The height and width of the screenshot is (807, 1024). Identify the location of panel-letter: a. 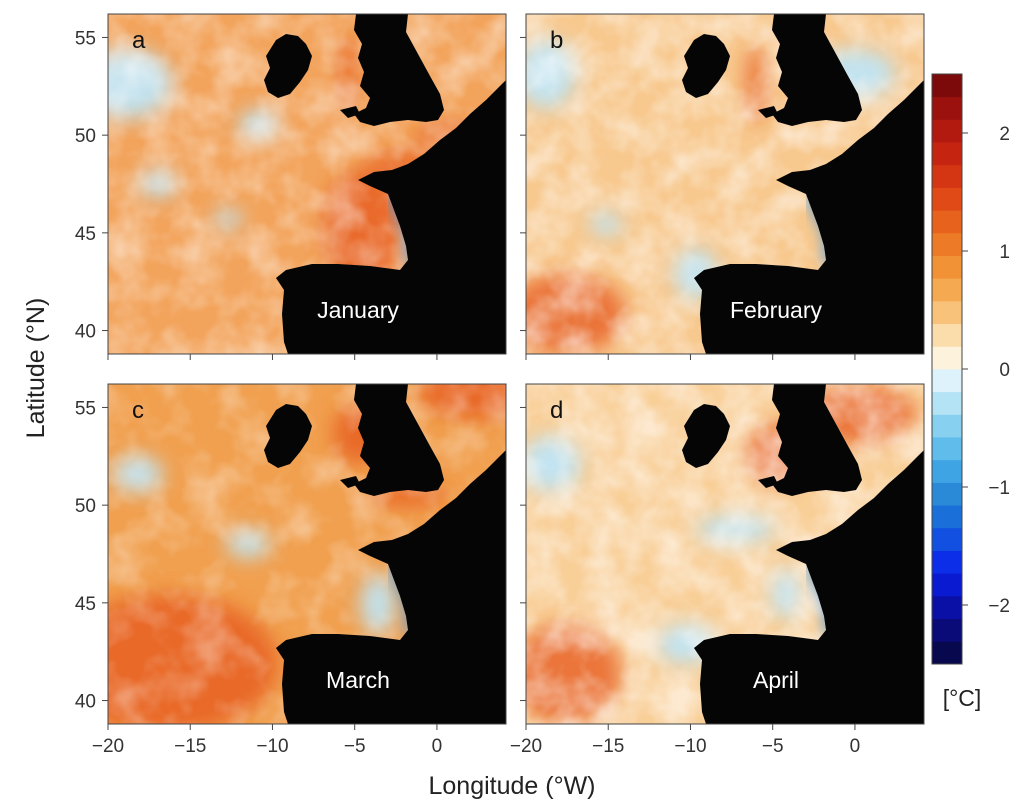
(139, 40).